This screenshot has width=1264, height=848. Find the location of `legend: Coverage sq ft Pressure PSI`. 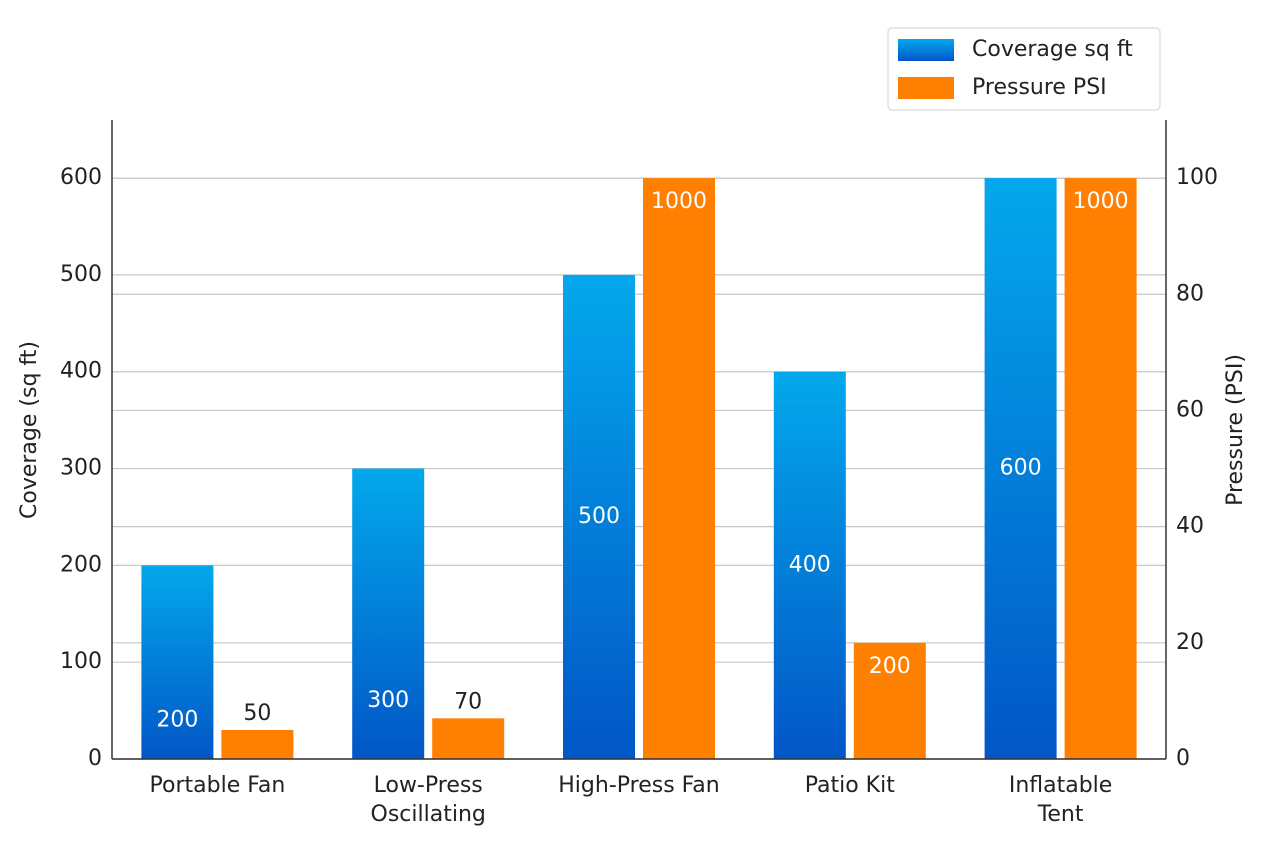

legend: Coverage sq ft Pressure PSI is located at coordinates (1024, 69).